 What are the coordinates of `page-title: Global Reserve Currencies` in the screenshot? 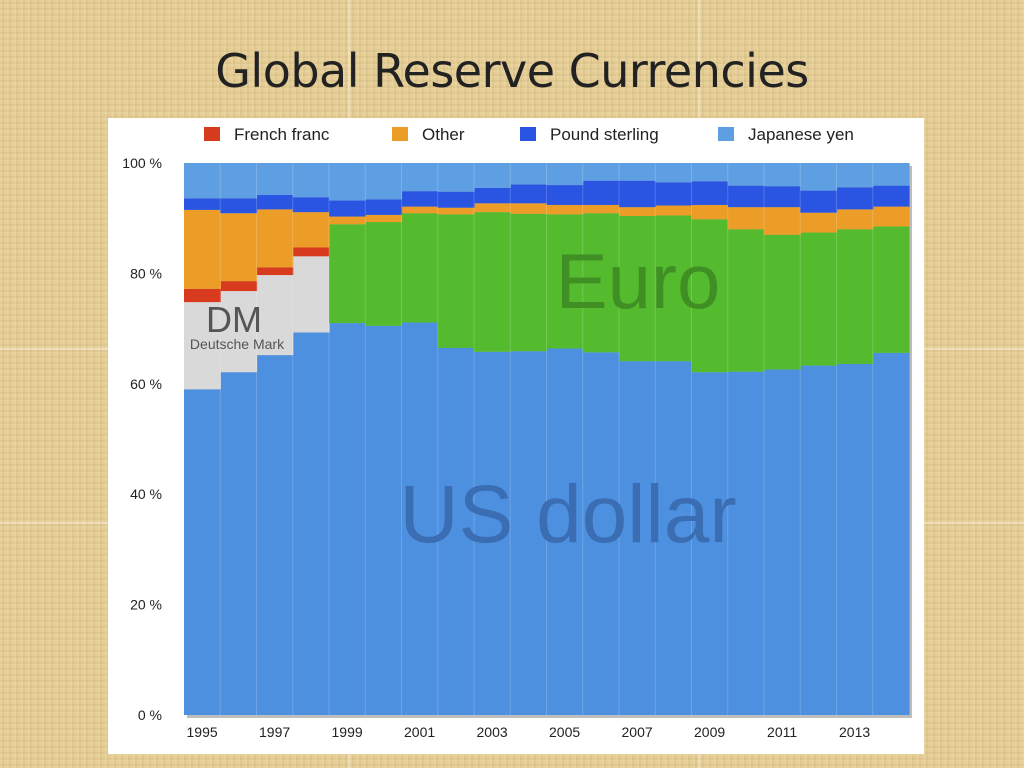 It's located at (512, 71).